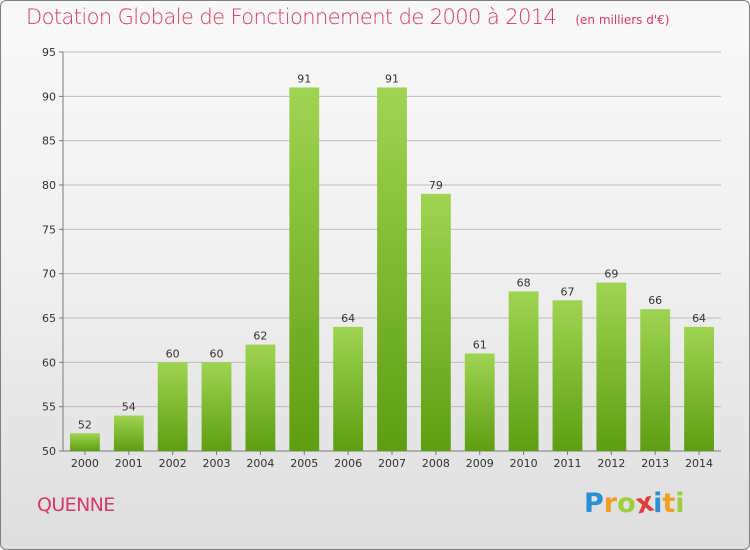 Image resolution: width=750 pixels, height=550 pixels. What do you see at coordinates (594, 503) in the screenshot?
I see `logo-letter: P` at bounding box center [594, 503].